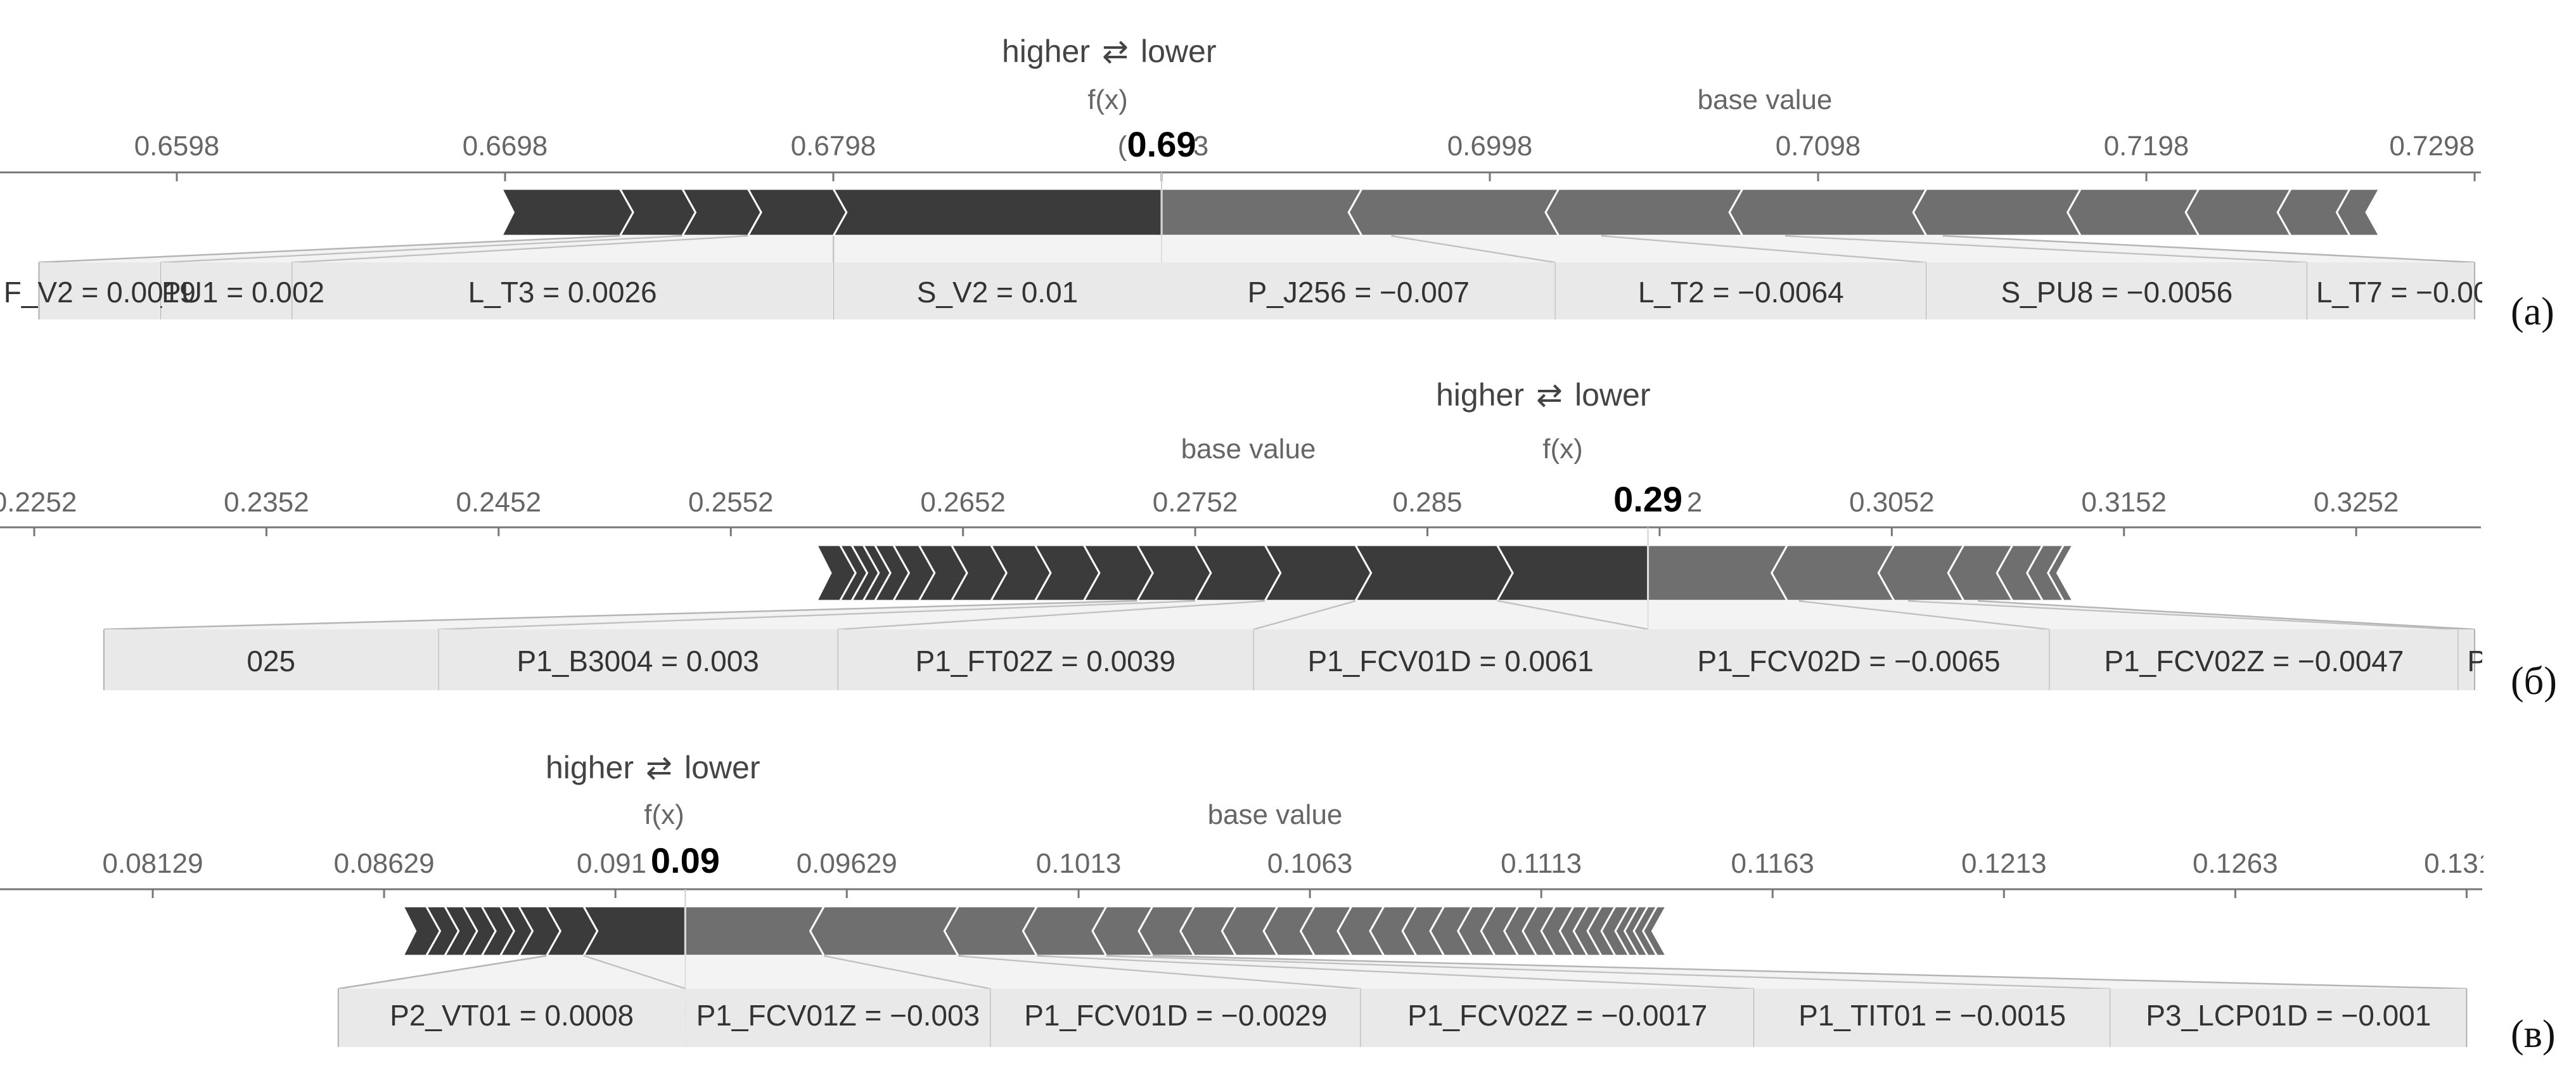  What do you see at coordinates (2532, 311) in the screenshot?
I see `panel-label: (a)` at bounding box center [2532, 311].